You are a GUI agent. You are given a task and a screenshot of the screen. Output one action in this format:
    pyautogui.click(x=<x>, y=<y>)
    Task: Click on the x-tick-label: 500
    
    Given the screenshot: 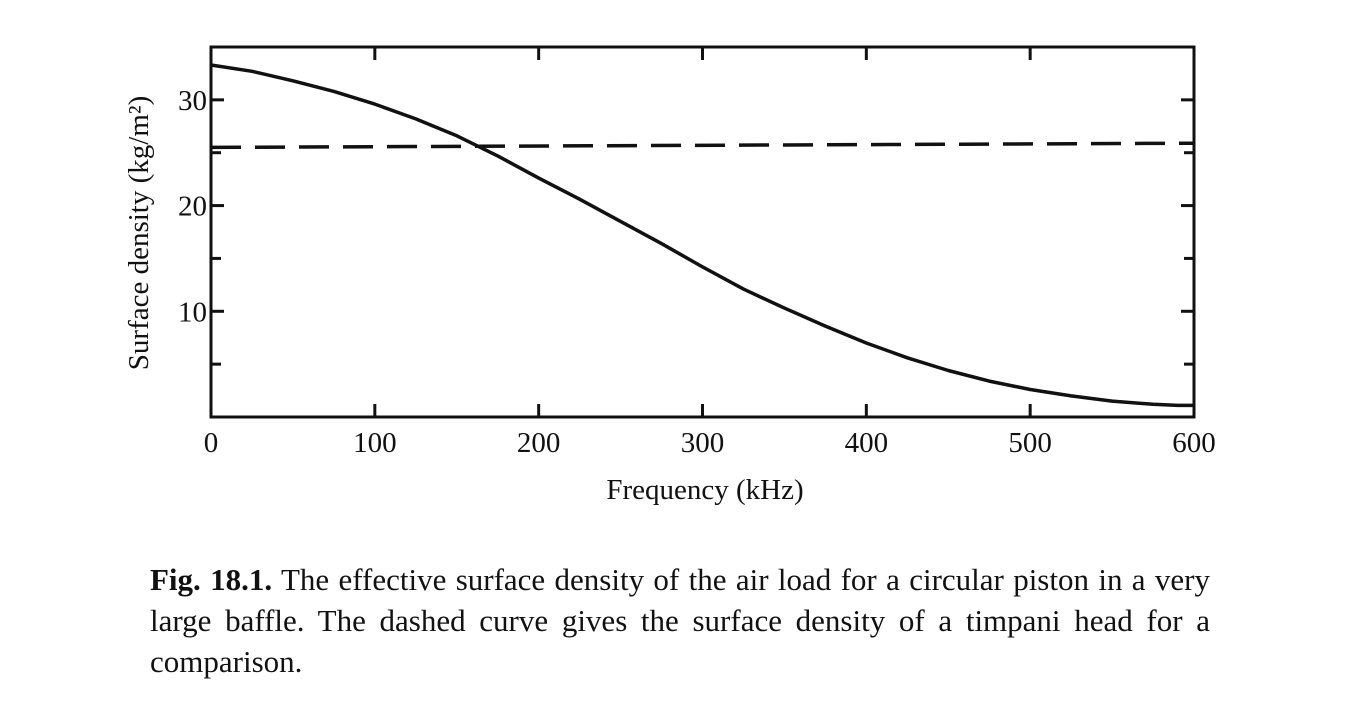 What is the action you would take?
    pyautogui.click(x=1030, y=443)
    